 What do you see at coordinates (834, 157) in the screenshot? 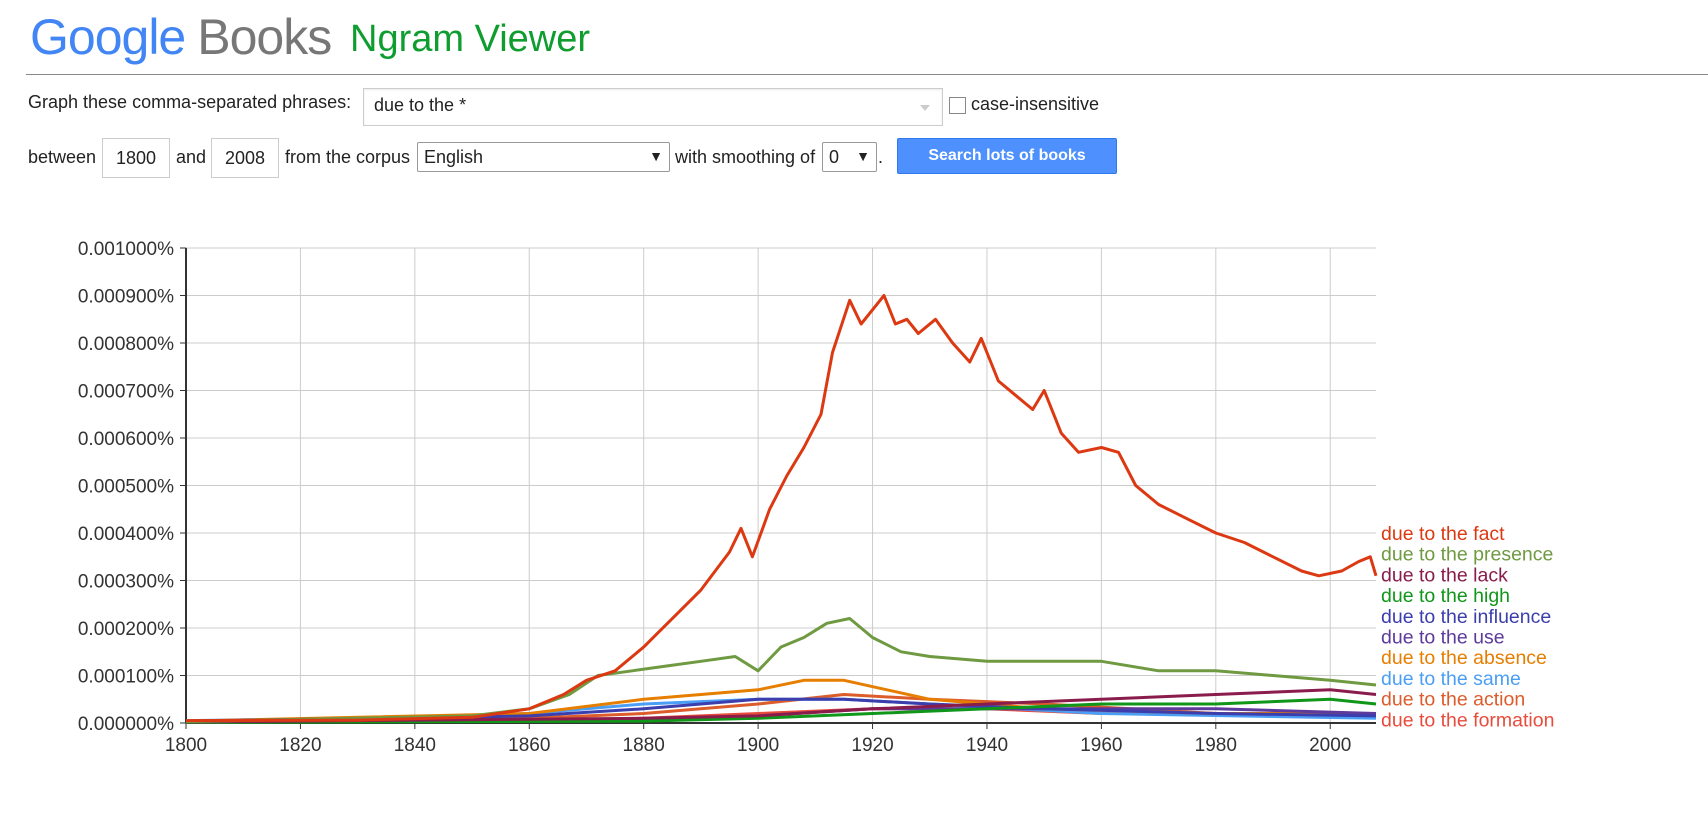
I see `smoothing-value: 0` at bounding box center [834, 157].